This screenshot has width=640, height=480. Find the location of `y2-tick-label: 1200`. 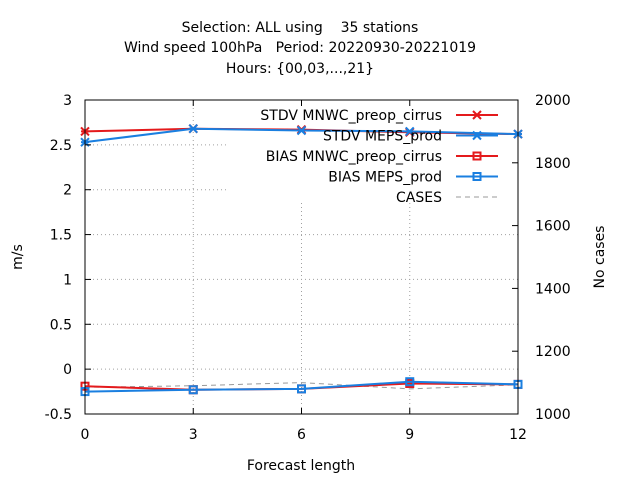

y2-tick-label: 1200 is located at coordinates (553, 352).